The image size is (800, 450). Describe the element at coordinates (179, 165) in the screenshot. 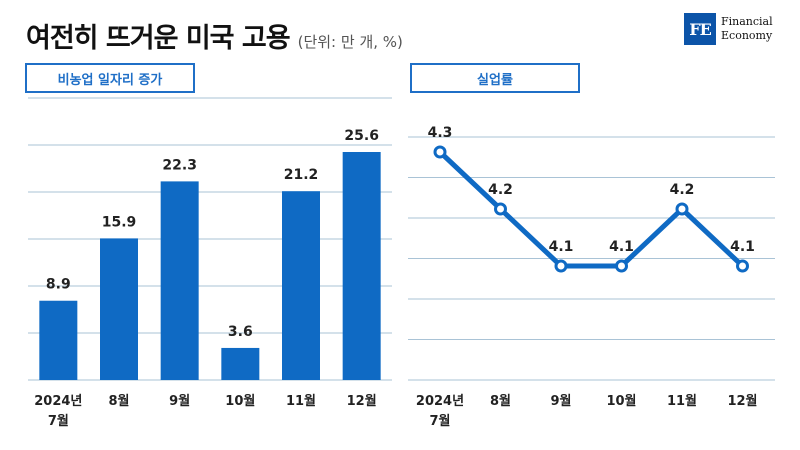

I see `bar-value-label: 22.3` at that location.